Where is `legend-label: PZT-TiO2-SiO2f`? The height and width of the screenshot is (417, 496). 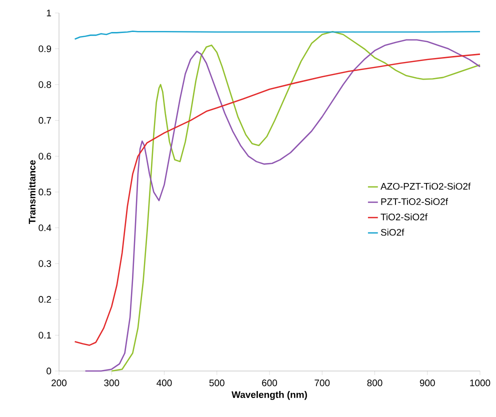
legend-label: PZT-TiO2-SiO2f is located at coordinates (414, 202).